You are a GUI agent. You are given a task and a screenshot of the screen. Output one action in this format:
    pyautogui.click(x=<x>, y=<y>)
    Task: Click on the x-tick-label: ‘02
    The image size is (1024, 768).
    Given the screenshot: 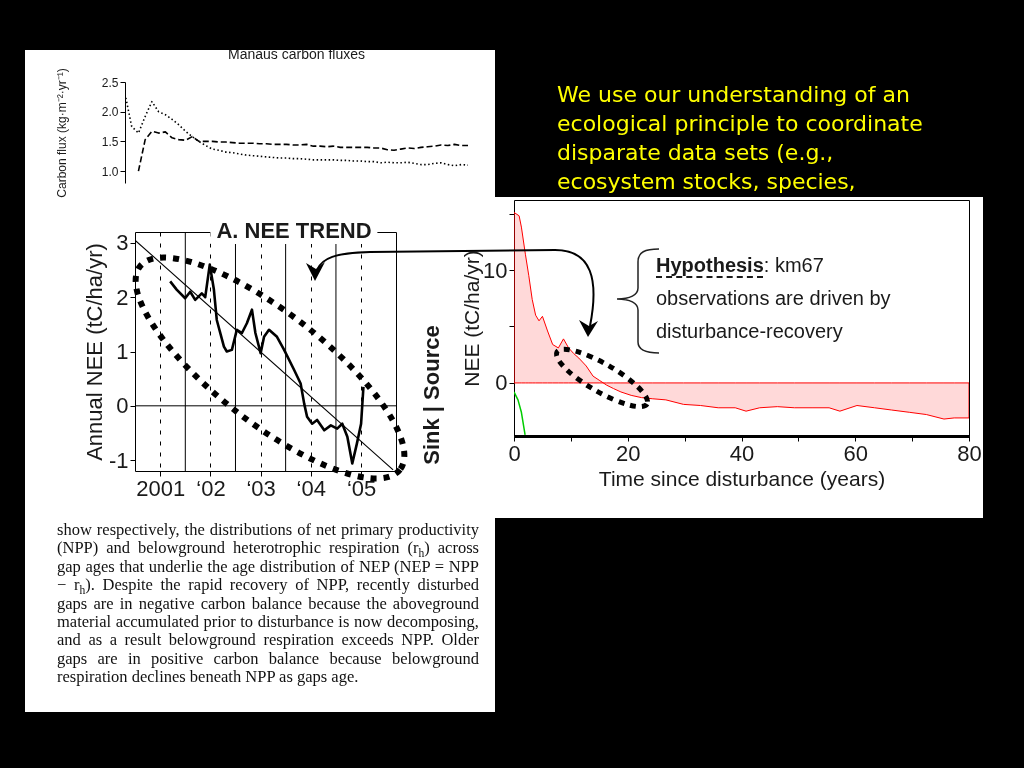 What is the action you would take?
    pyautogui.click(x=211, y=488)
    